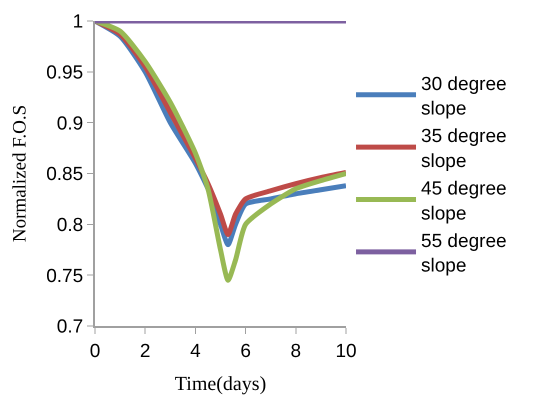  What do you see at coordinates (70, 225) in the screenshot?
I see `y-tick-label: 0.8` at bounding box center [70, 225].